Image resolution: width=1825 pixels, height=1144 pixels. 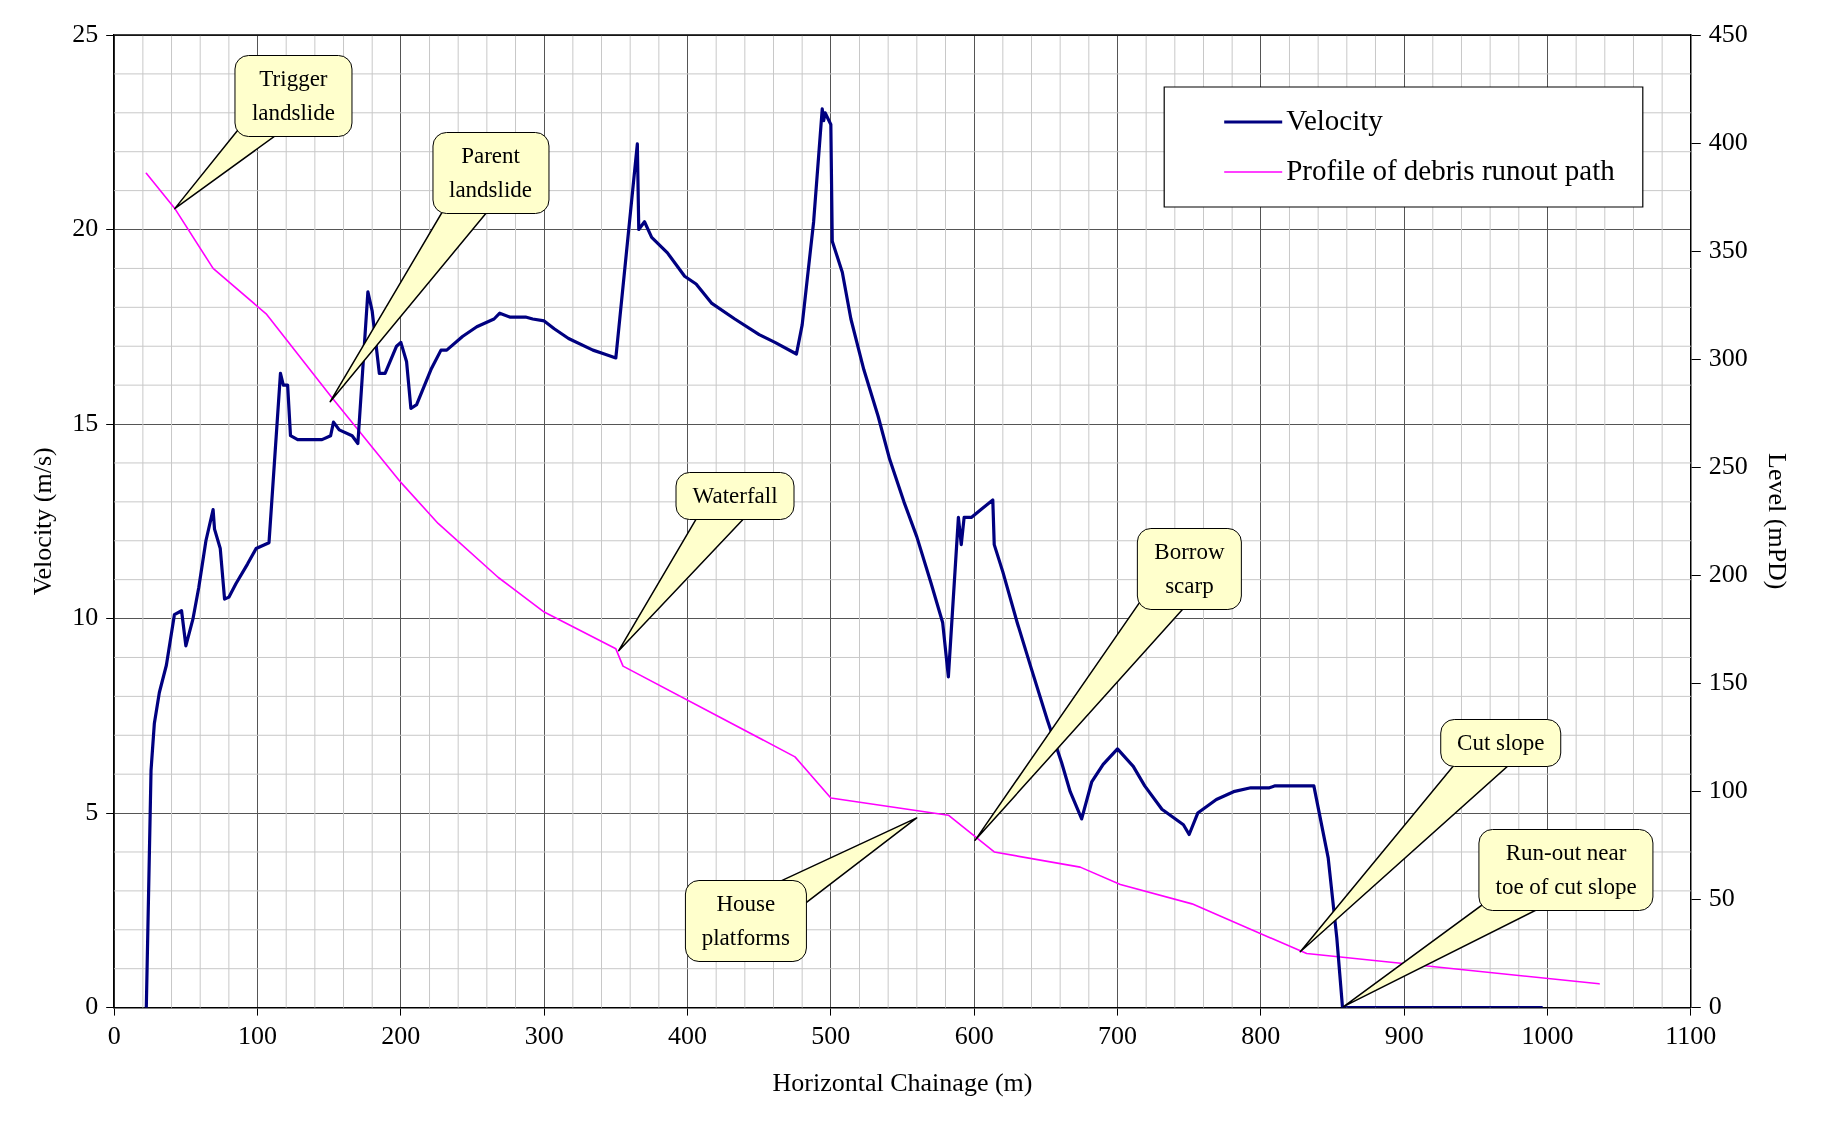 I want to click on y2-tick-label: 0, so click(x=1715, y=1006).